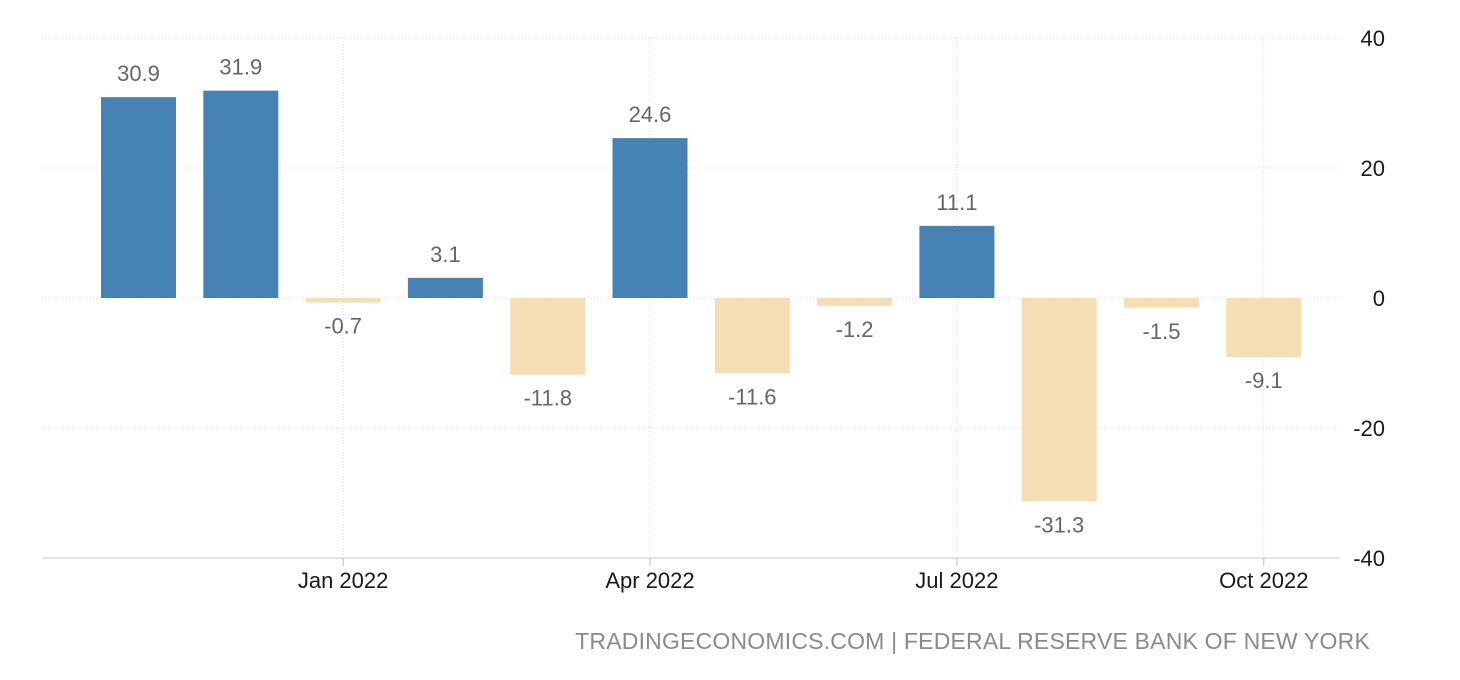 The image size is (1460, 680). Describe the element at coordinates (956, 202) in the screenshot. I see `data-label: 11.1` at that location.